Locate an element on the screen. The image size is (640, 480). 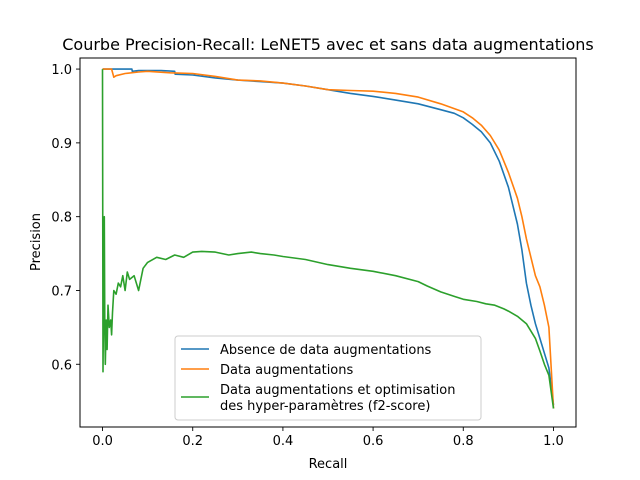
x-axis: 0.0 0.2 0.4 0.6 0.8 1.0 is located at coordinates (328, 438).